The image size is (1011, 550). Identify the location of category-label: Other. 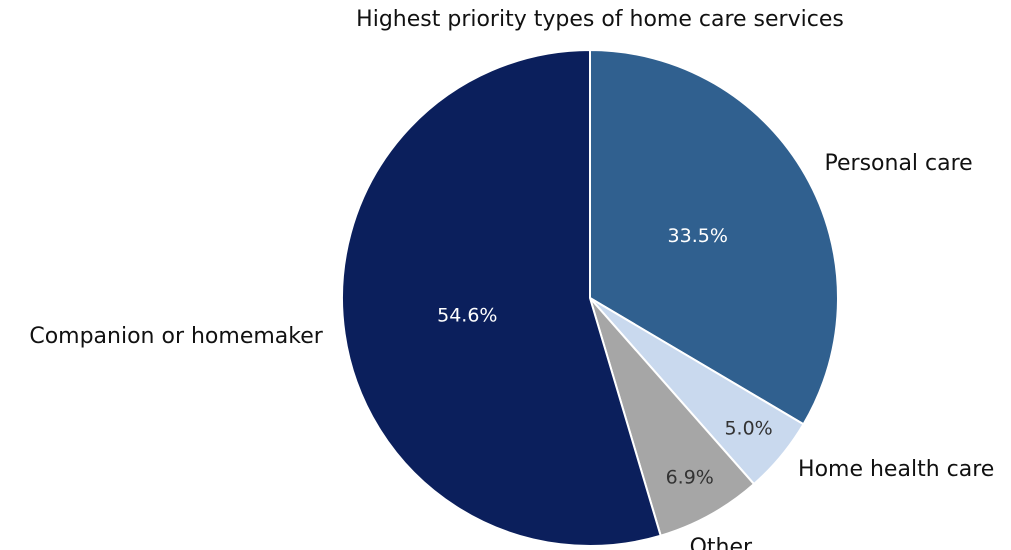
(721, 542).